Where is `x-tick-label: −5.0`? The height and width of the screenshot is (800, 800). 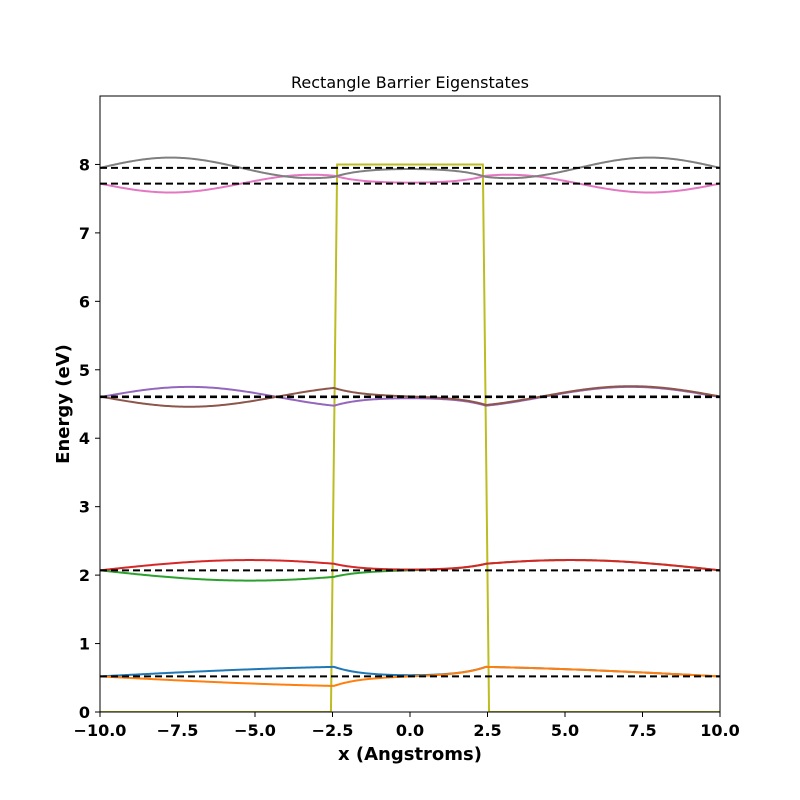 x-tick-label: −5.0 is located at coordinates (255, 730).